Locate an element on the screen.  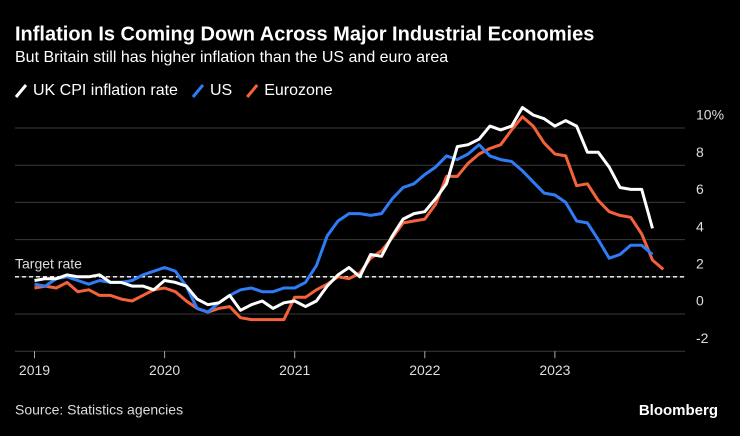
x-tick-label: 2022 is located at coordinates (424, 370).